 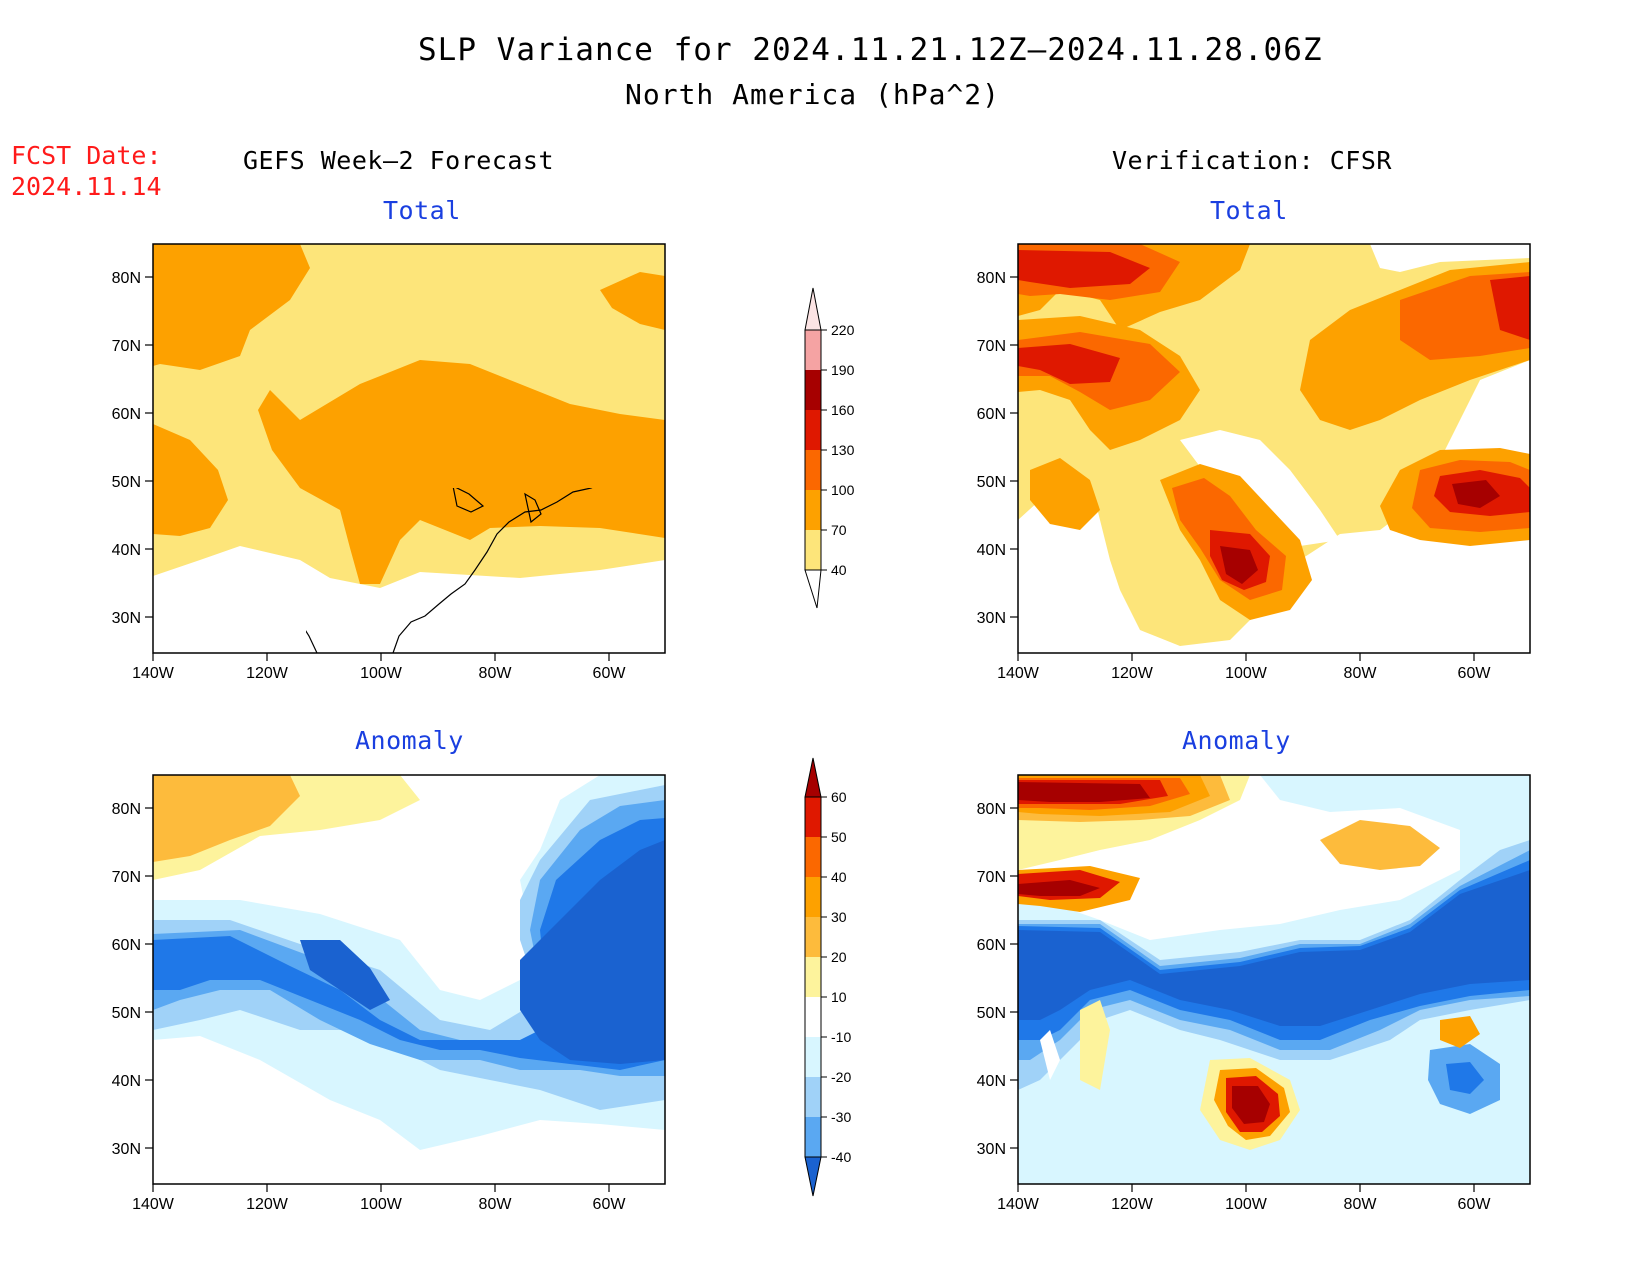 What do you see at coordinates (843, 450) in the screenshot?
I see `colorbar-level-label: 130` at bounding box center [843, 450].